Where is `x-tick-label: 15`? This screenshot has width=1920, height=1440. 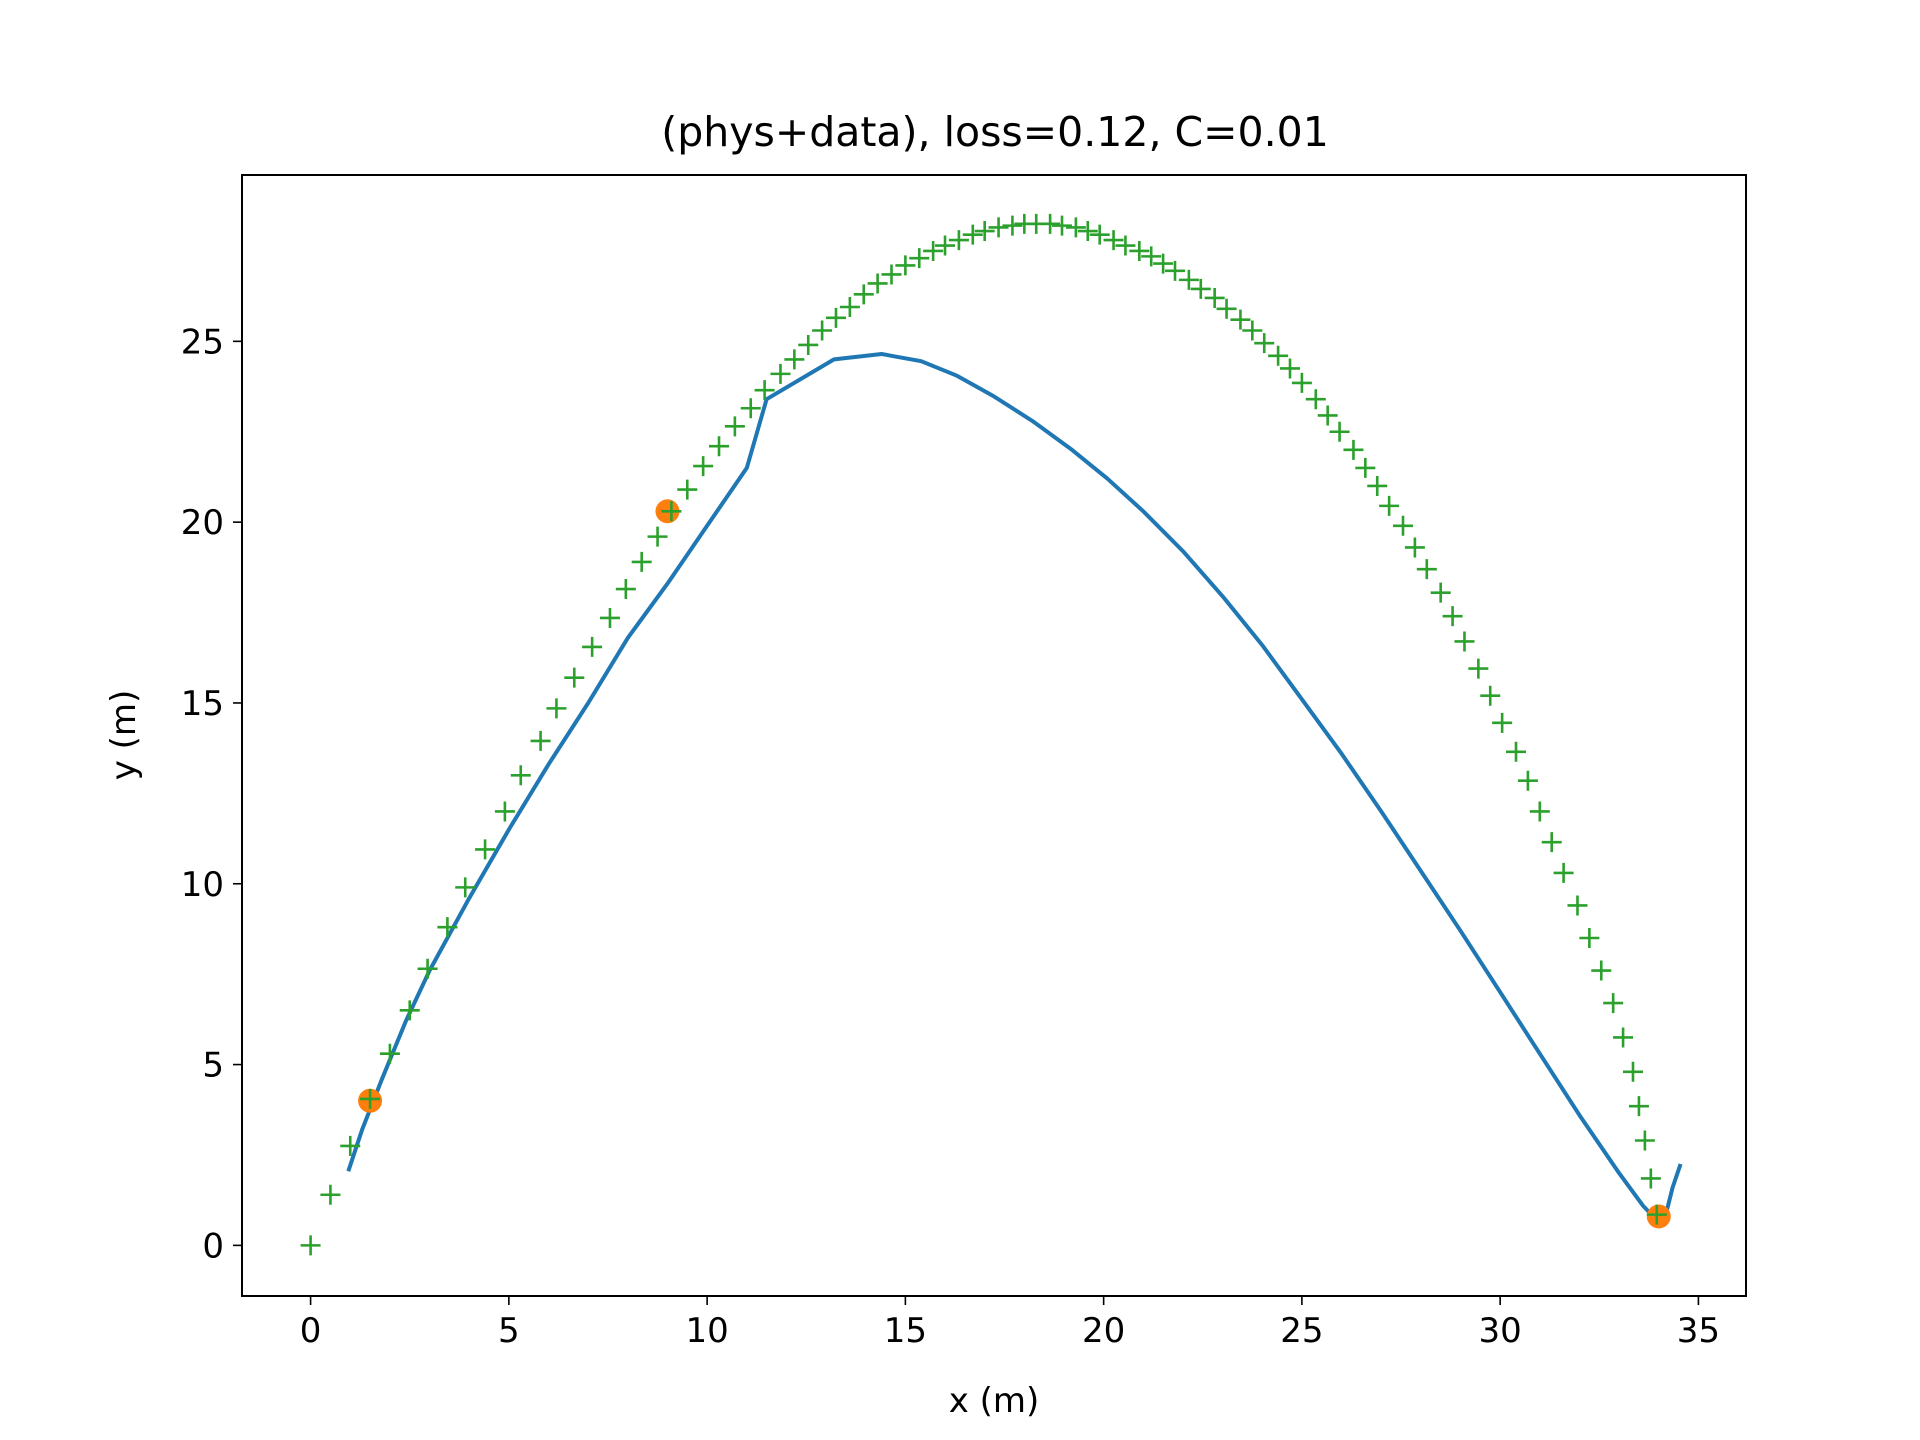 x-tick-label: 15 is located at coordinates (905, 1331).